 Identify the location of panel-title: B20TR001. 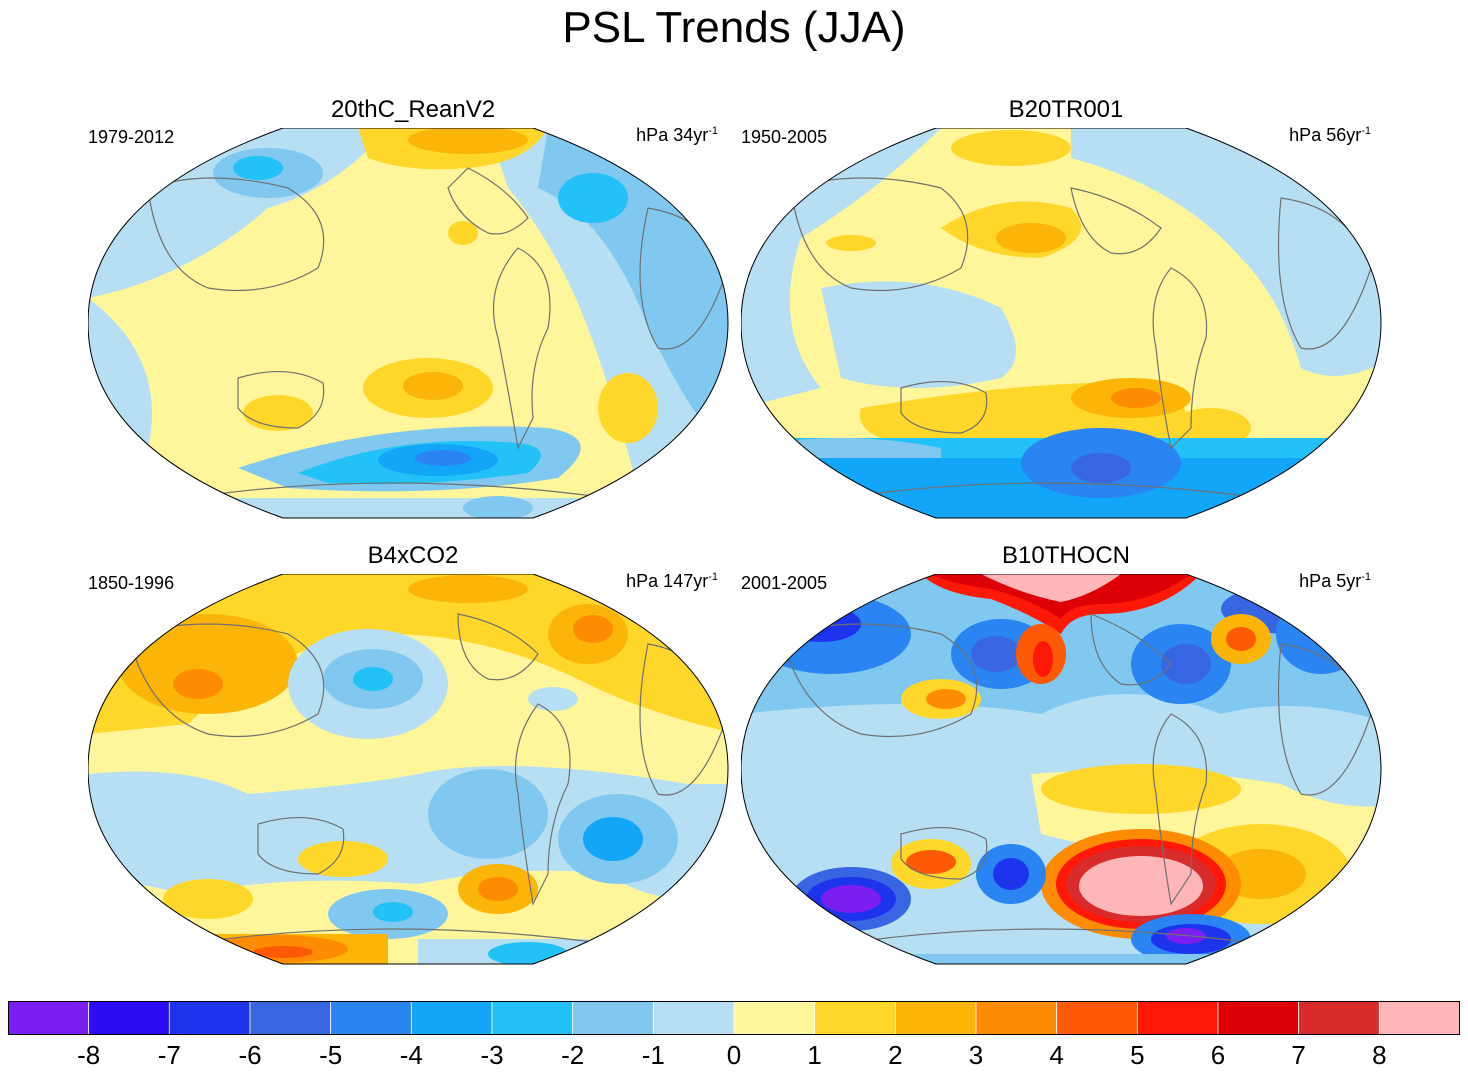
(1066, 109).